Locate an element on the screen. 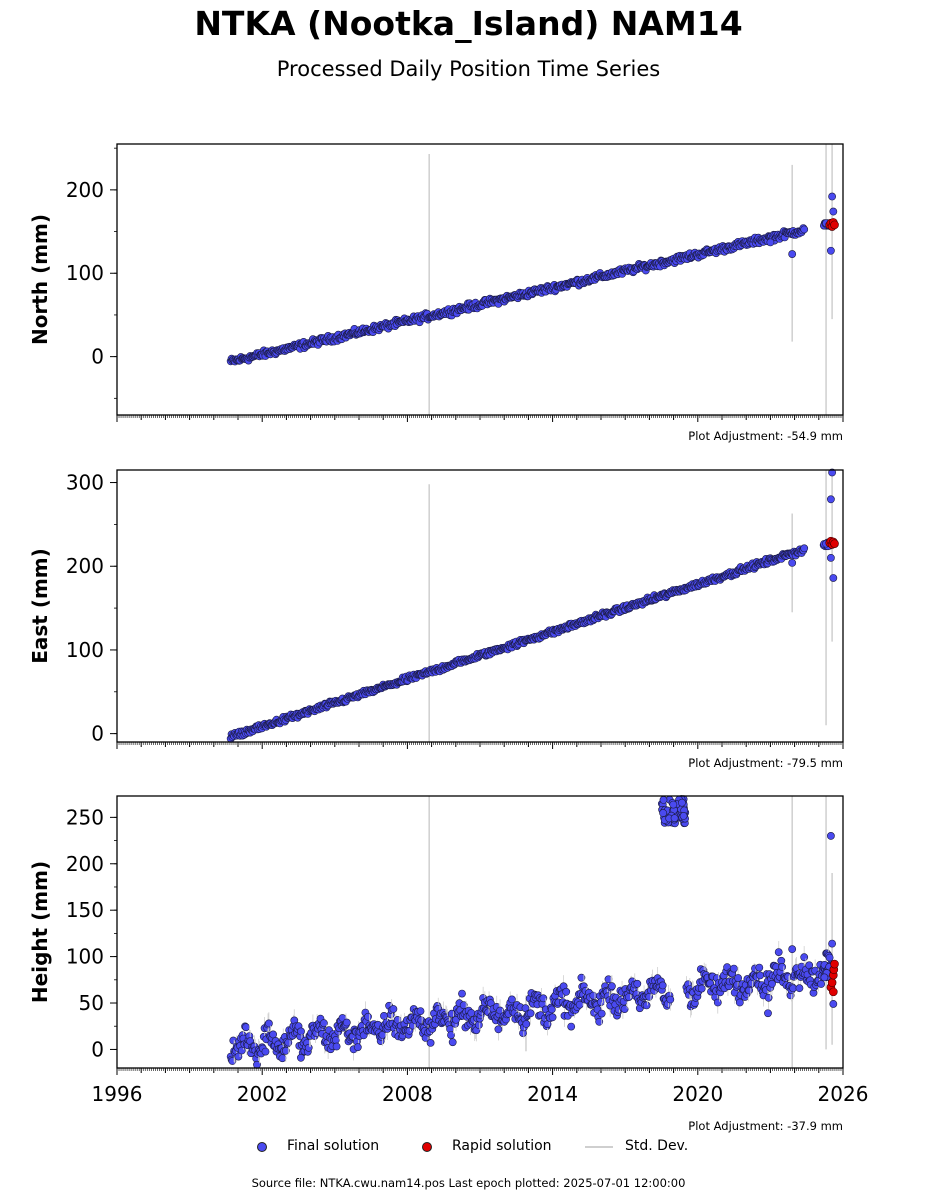 This screenshot has height=1200, width=937. x-tick-label: 2014 is located at coordinates (552, 1094).